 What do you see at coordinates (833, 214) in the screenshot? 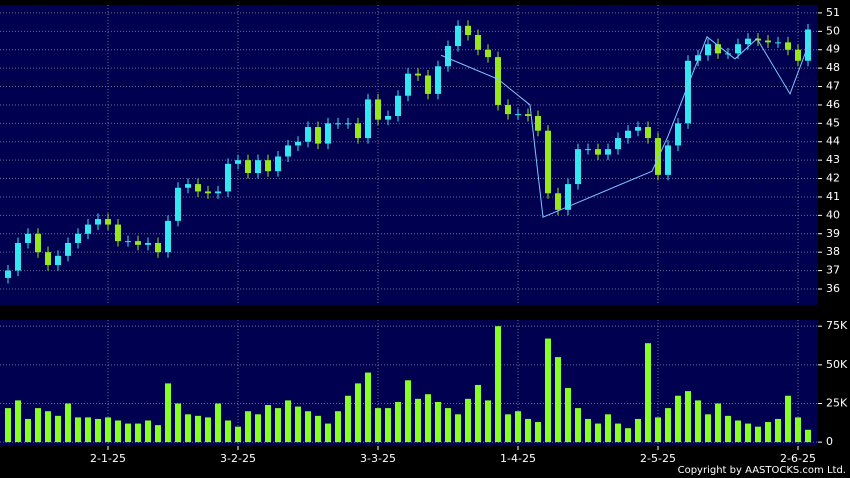
I see `y-tick-label: 40` at bounding box center [833, 214].